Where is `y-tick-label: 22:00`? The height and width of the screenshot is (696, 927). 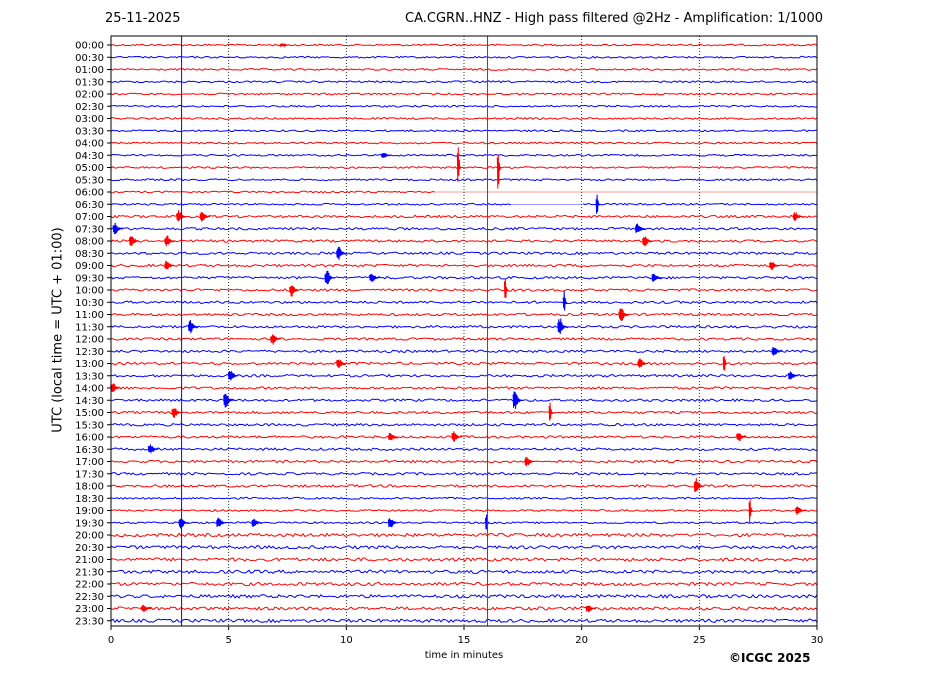
y-tick-label: 22:00 is located at coordinates (89, 585).